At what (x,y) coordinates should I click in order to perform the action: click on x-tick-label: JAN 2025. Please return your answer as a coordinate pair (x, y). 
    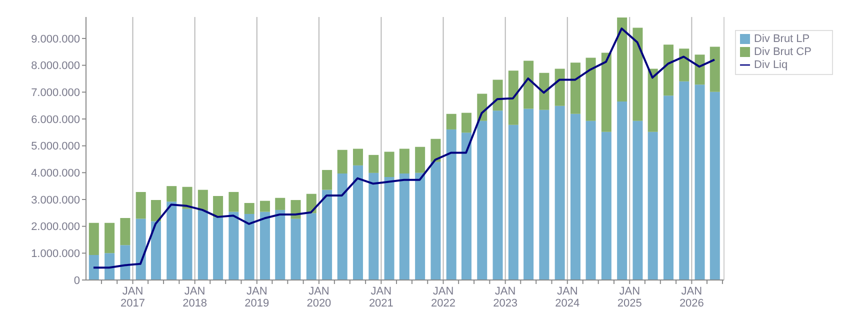
    Looking at the image, I should click on (629, 297).